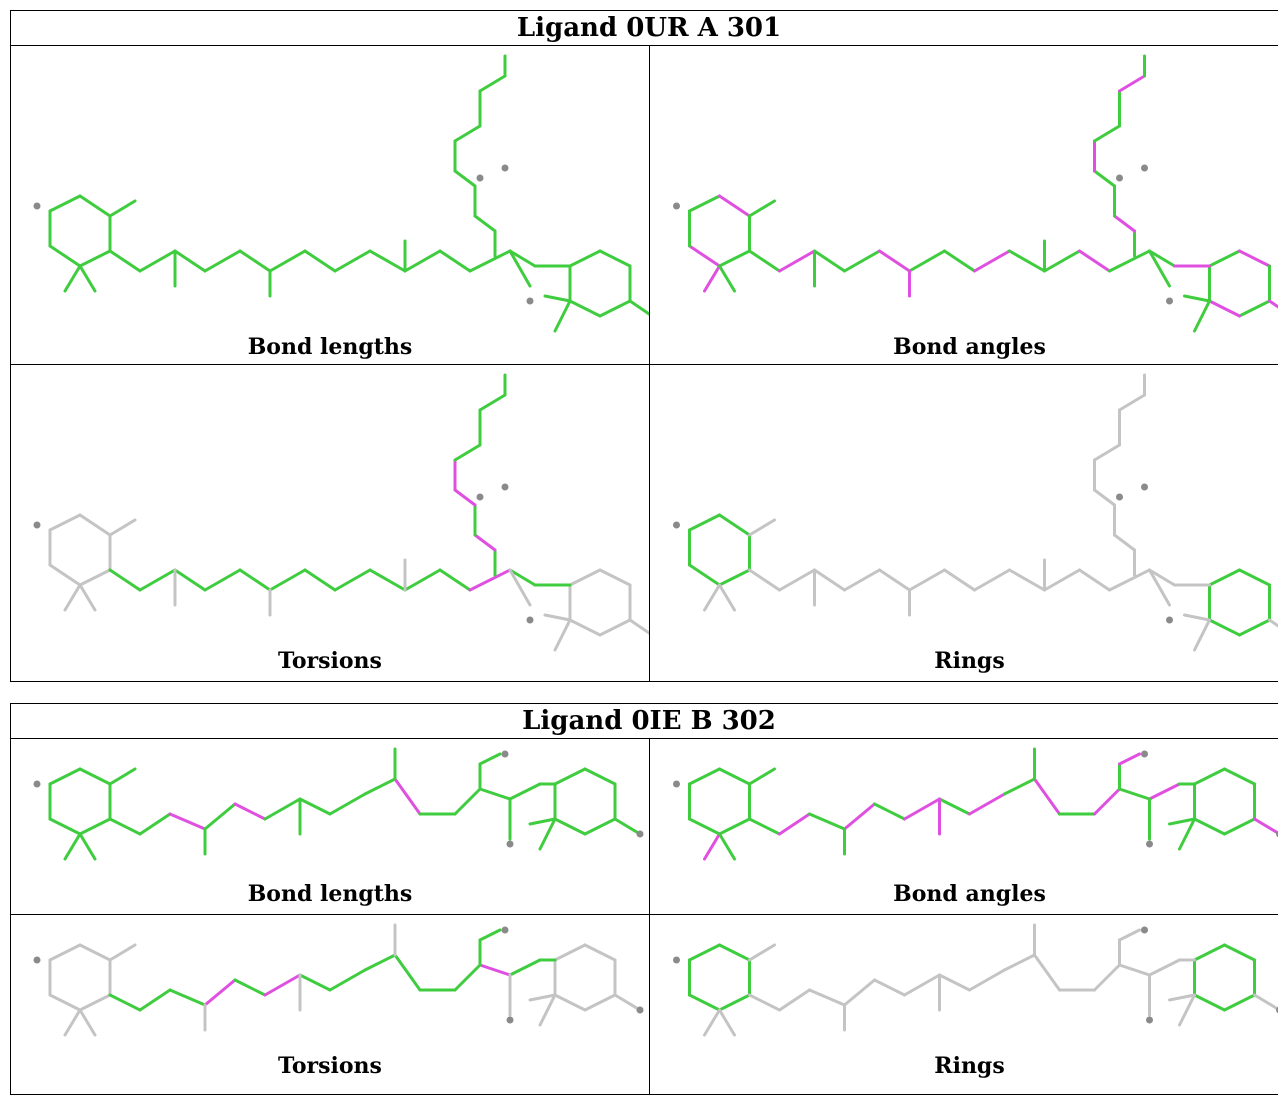 Image resolution: width=1278 pixels, height=1095 pixels. What do you see at coordinates (330, 661) in the screenshot?
I see `panel-caption: Torsions` at bounding box center [330, 661].